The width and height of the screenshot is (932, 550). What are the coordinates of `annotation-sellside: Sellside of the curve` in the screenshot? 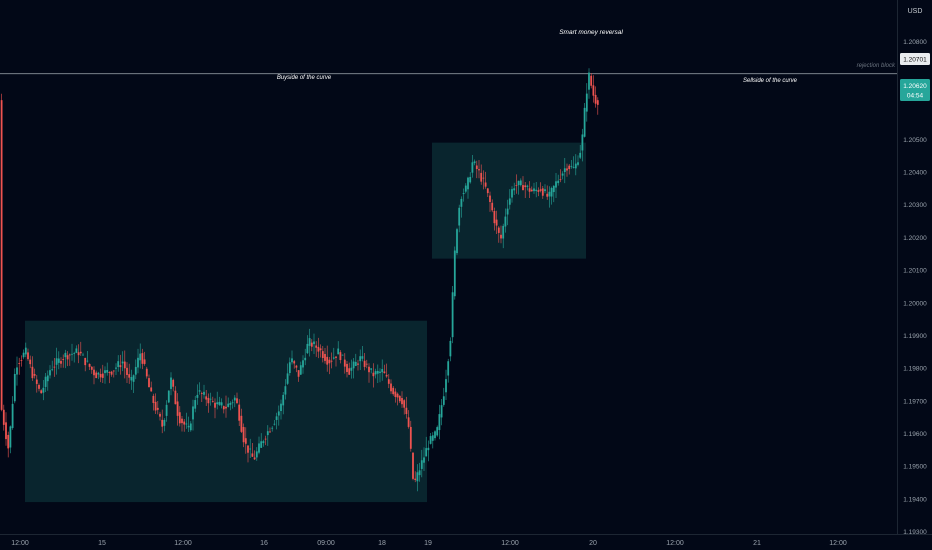 It's located at (770, 81).